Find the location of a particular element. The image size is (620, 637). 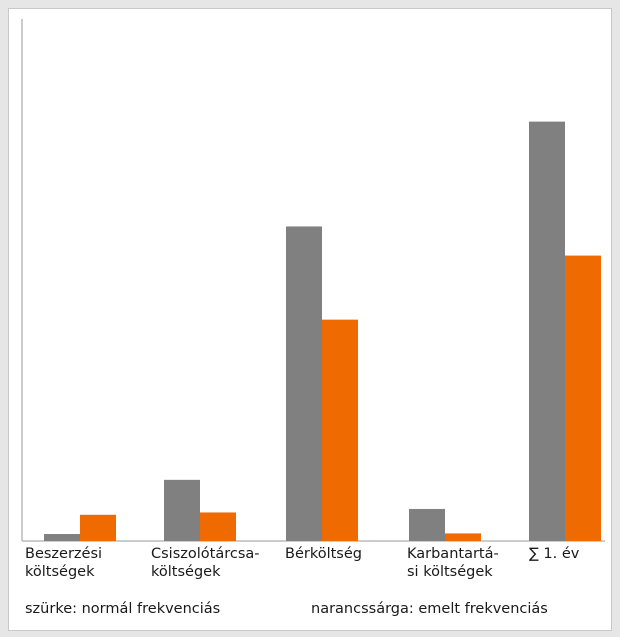

category-label-karbantartasi: Karbantartá- si költségek is located at coordinates (453, 563).